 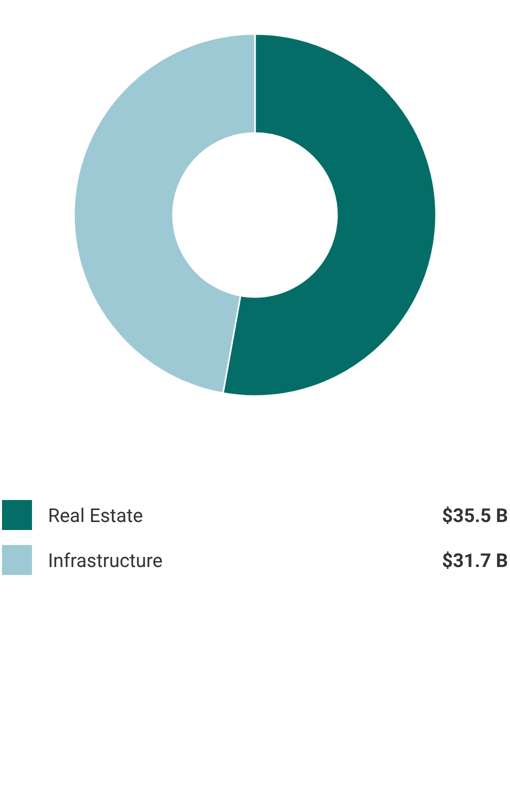 I want to click on legend-label: Real Estate, so click(x=95, y=515).